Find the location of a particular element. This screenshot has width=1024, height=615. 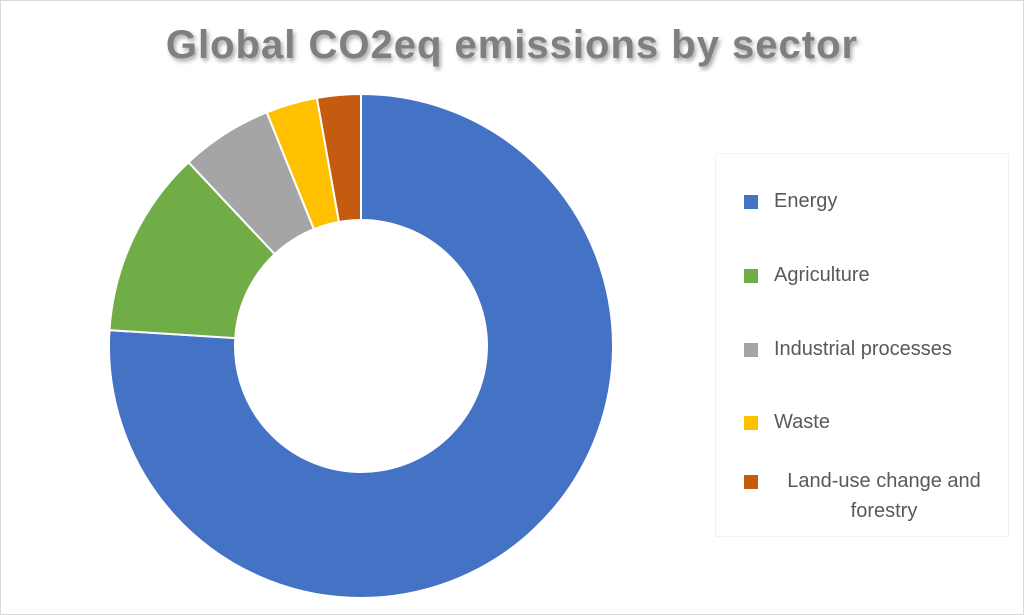

legend-label: Energy is located at coordinates (806, 201).